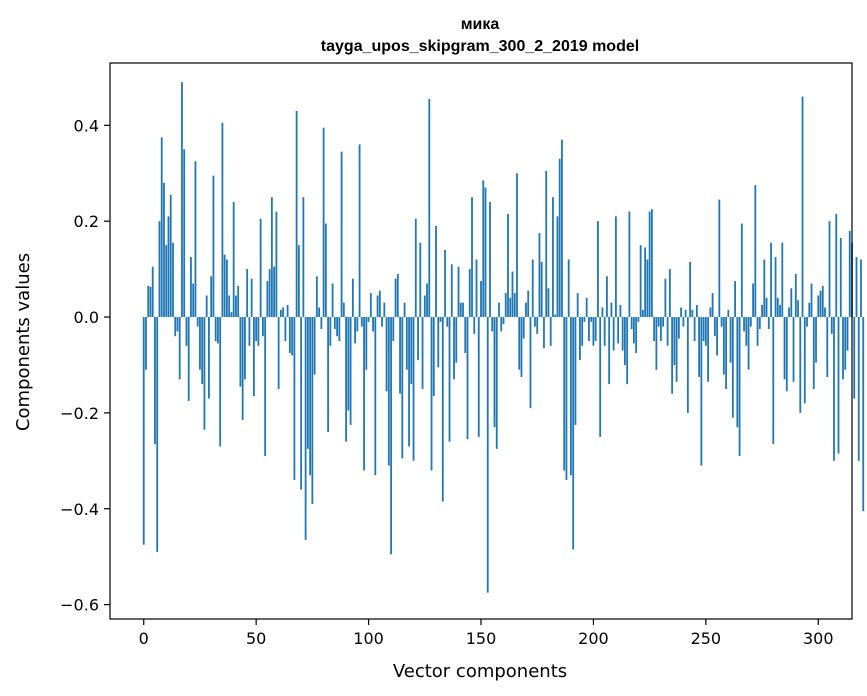 The width and height of the screenshot is (867, 696). What do you see at coordinates (480, 671) in the screenshot?
I see `x-axis-label: Vector components` at bounding box center [480, 671].